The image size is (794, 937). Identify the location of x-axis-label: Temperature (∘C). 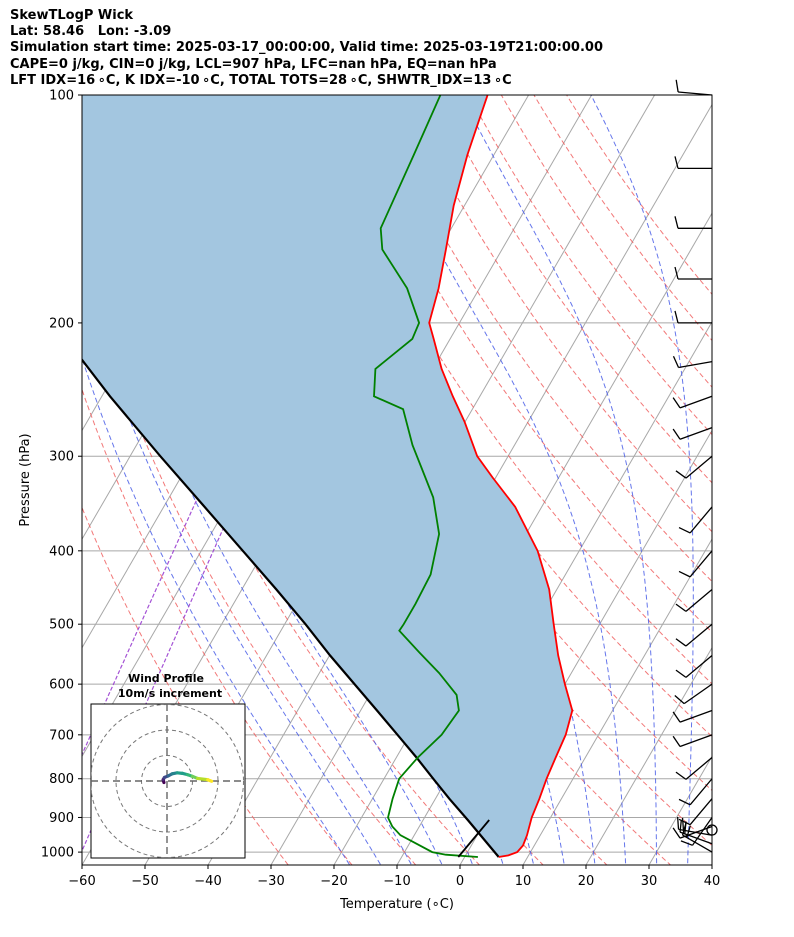
(396, 904).